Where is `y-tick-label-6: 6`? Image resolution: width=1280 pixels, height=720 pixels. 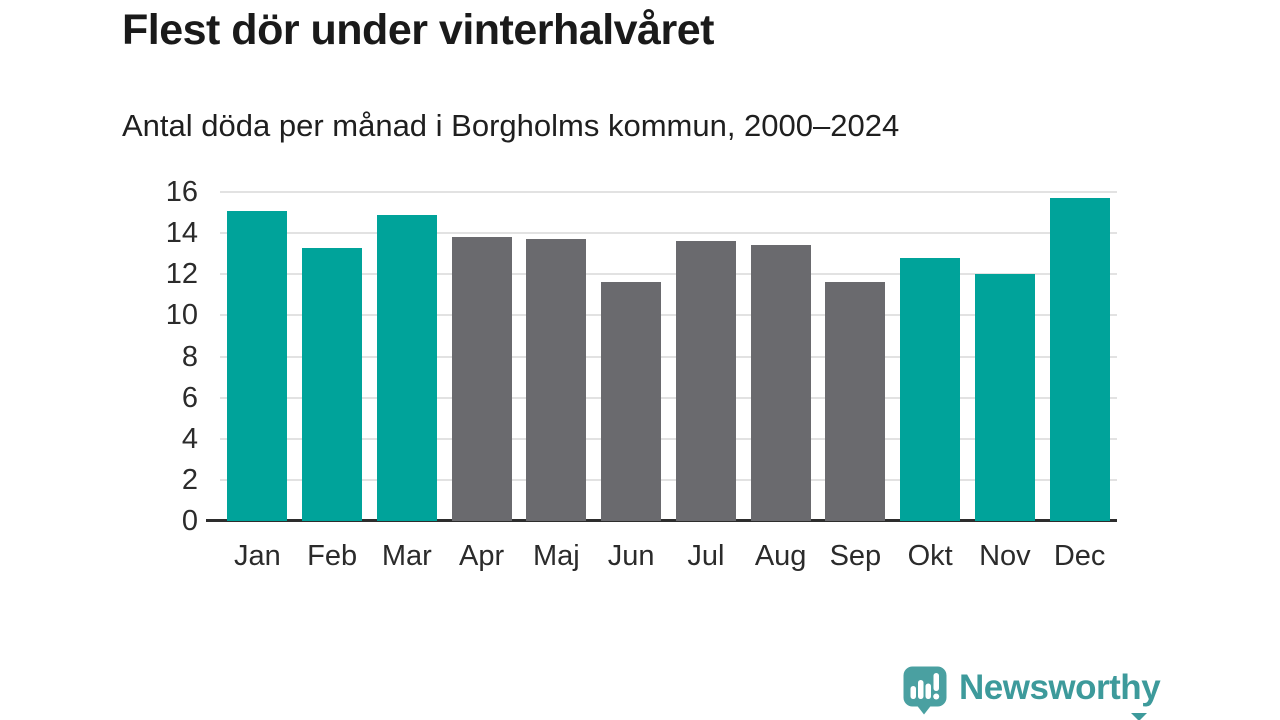 y-tick-label-6: 6 is located at coordinates (189, 397).